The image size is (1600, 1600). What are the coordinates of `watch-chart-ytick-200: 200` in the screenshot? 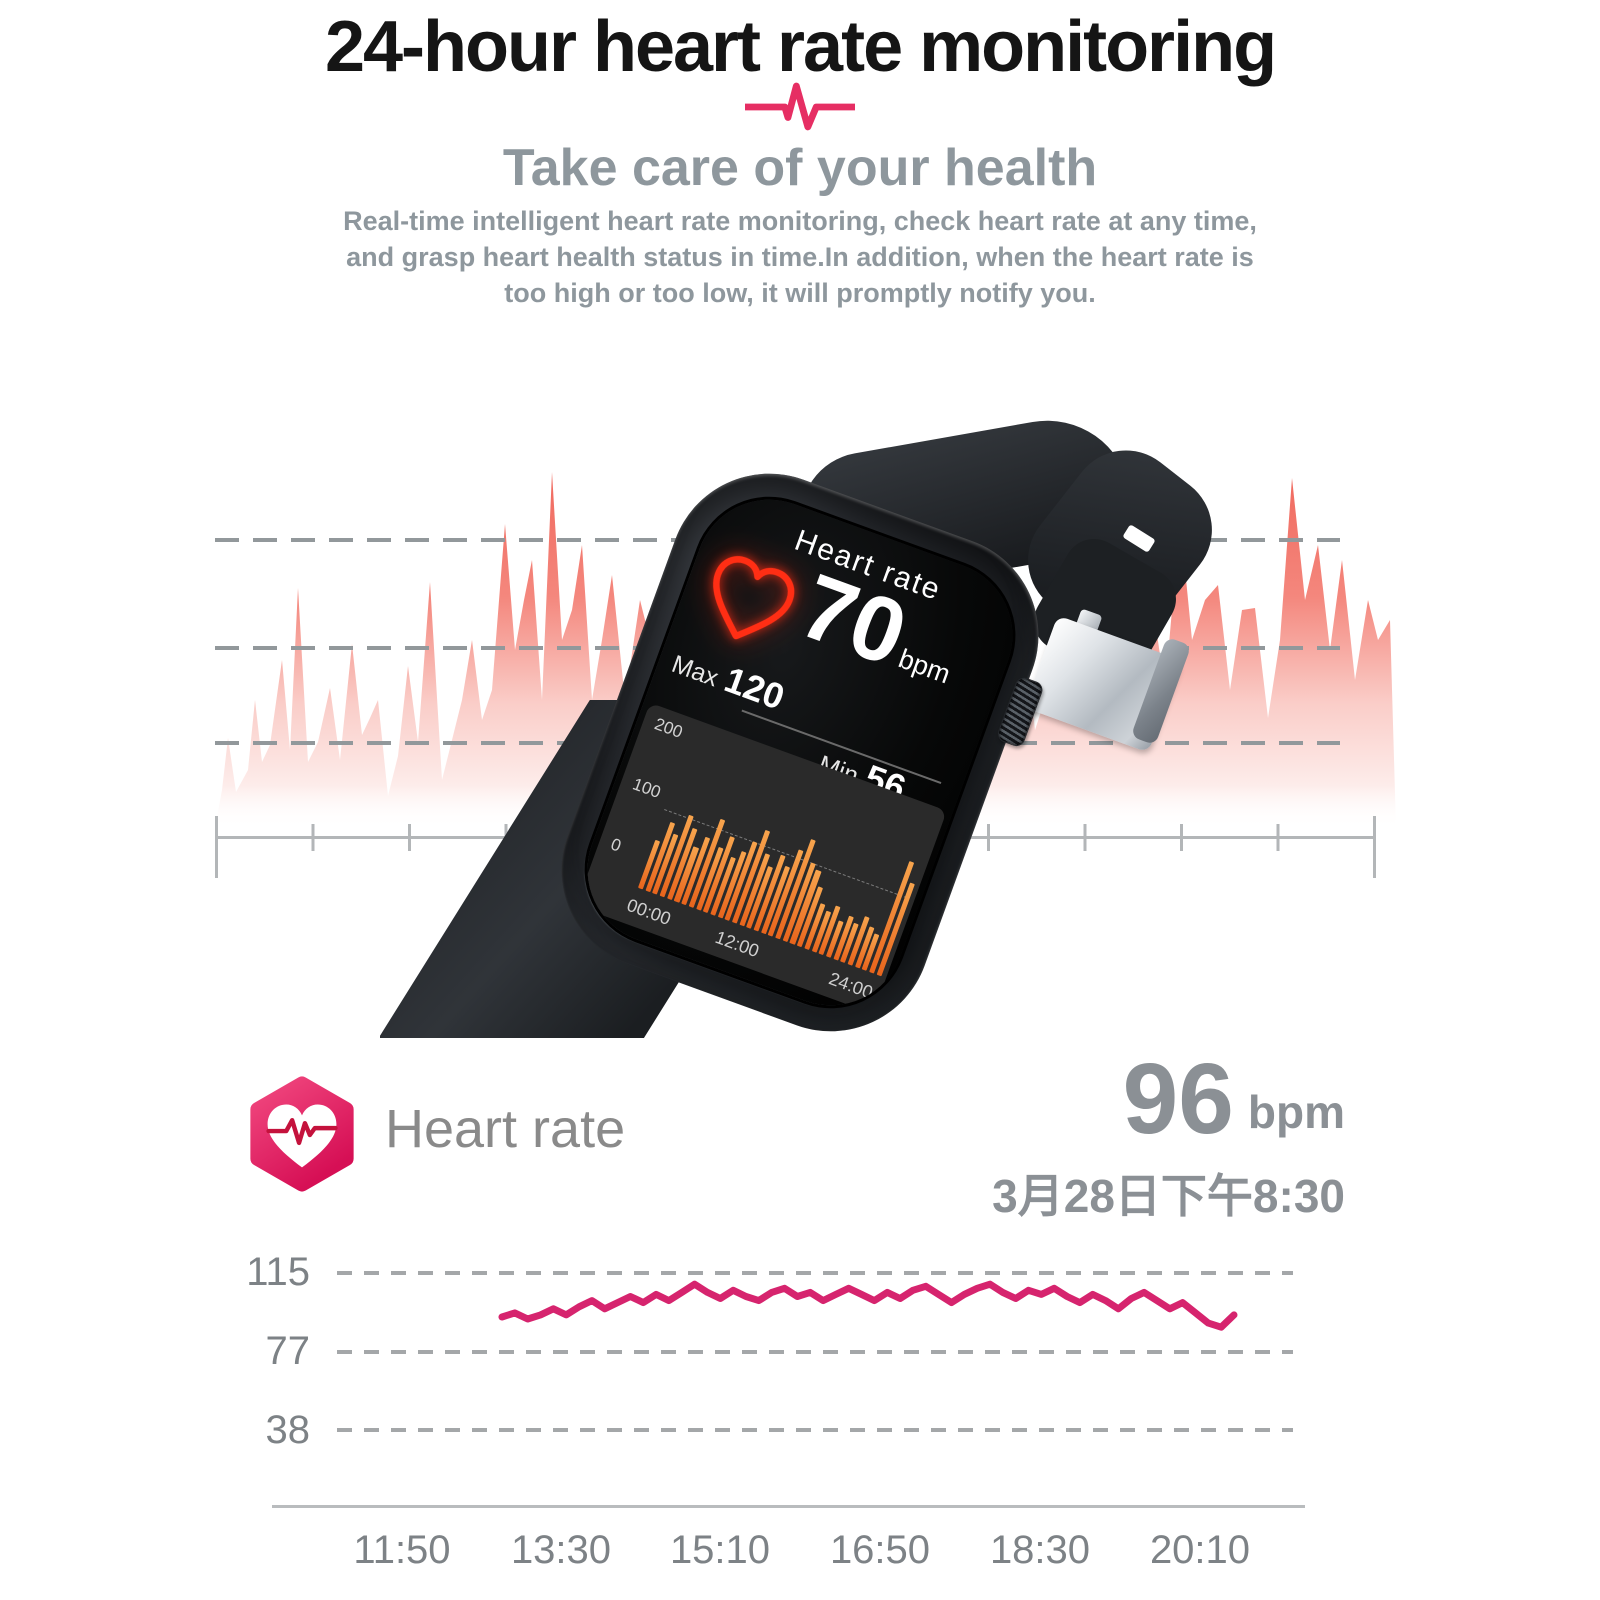 It's located at (669, 728).